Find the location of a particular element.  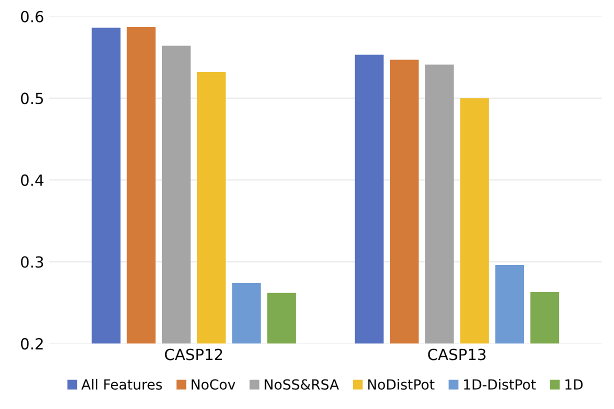

legend-label: All Features is located at coordinates (121, 384).